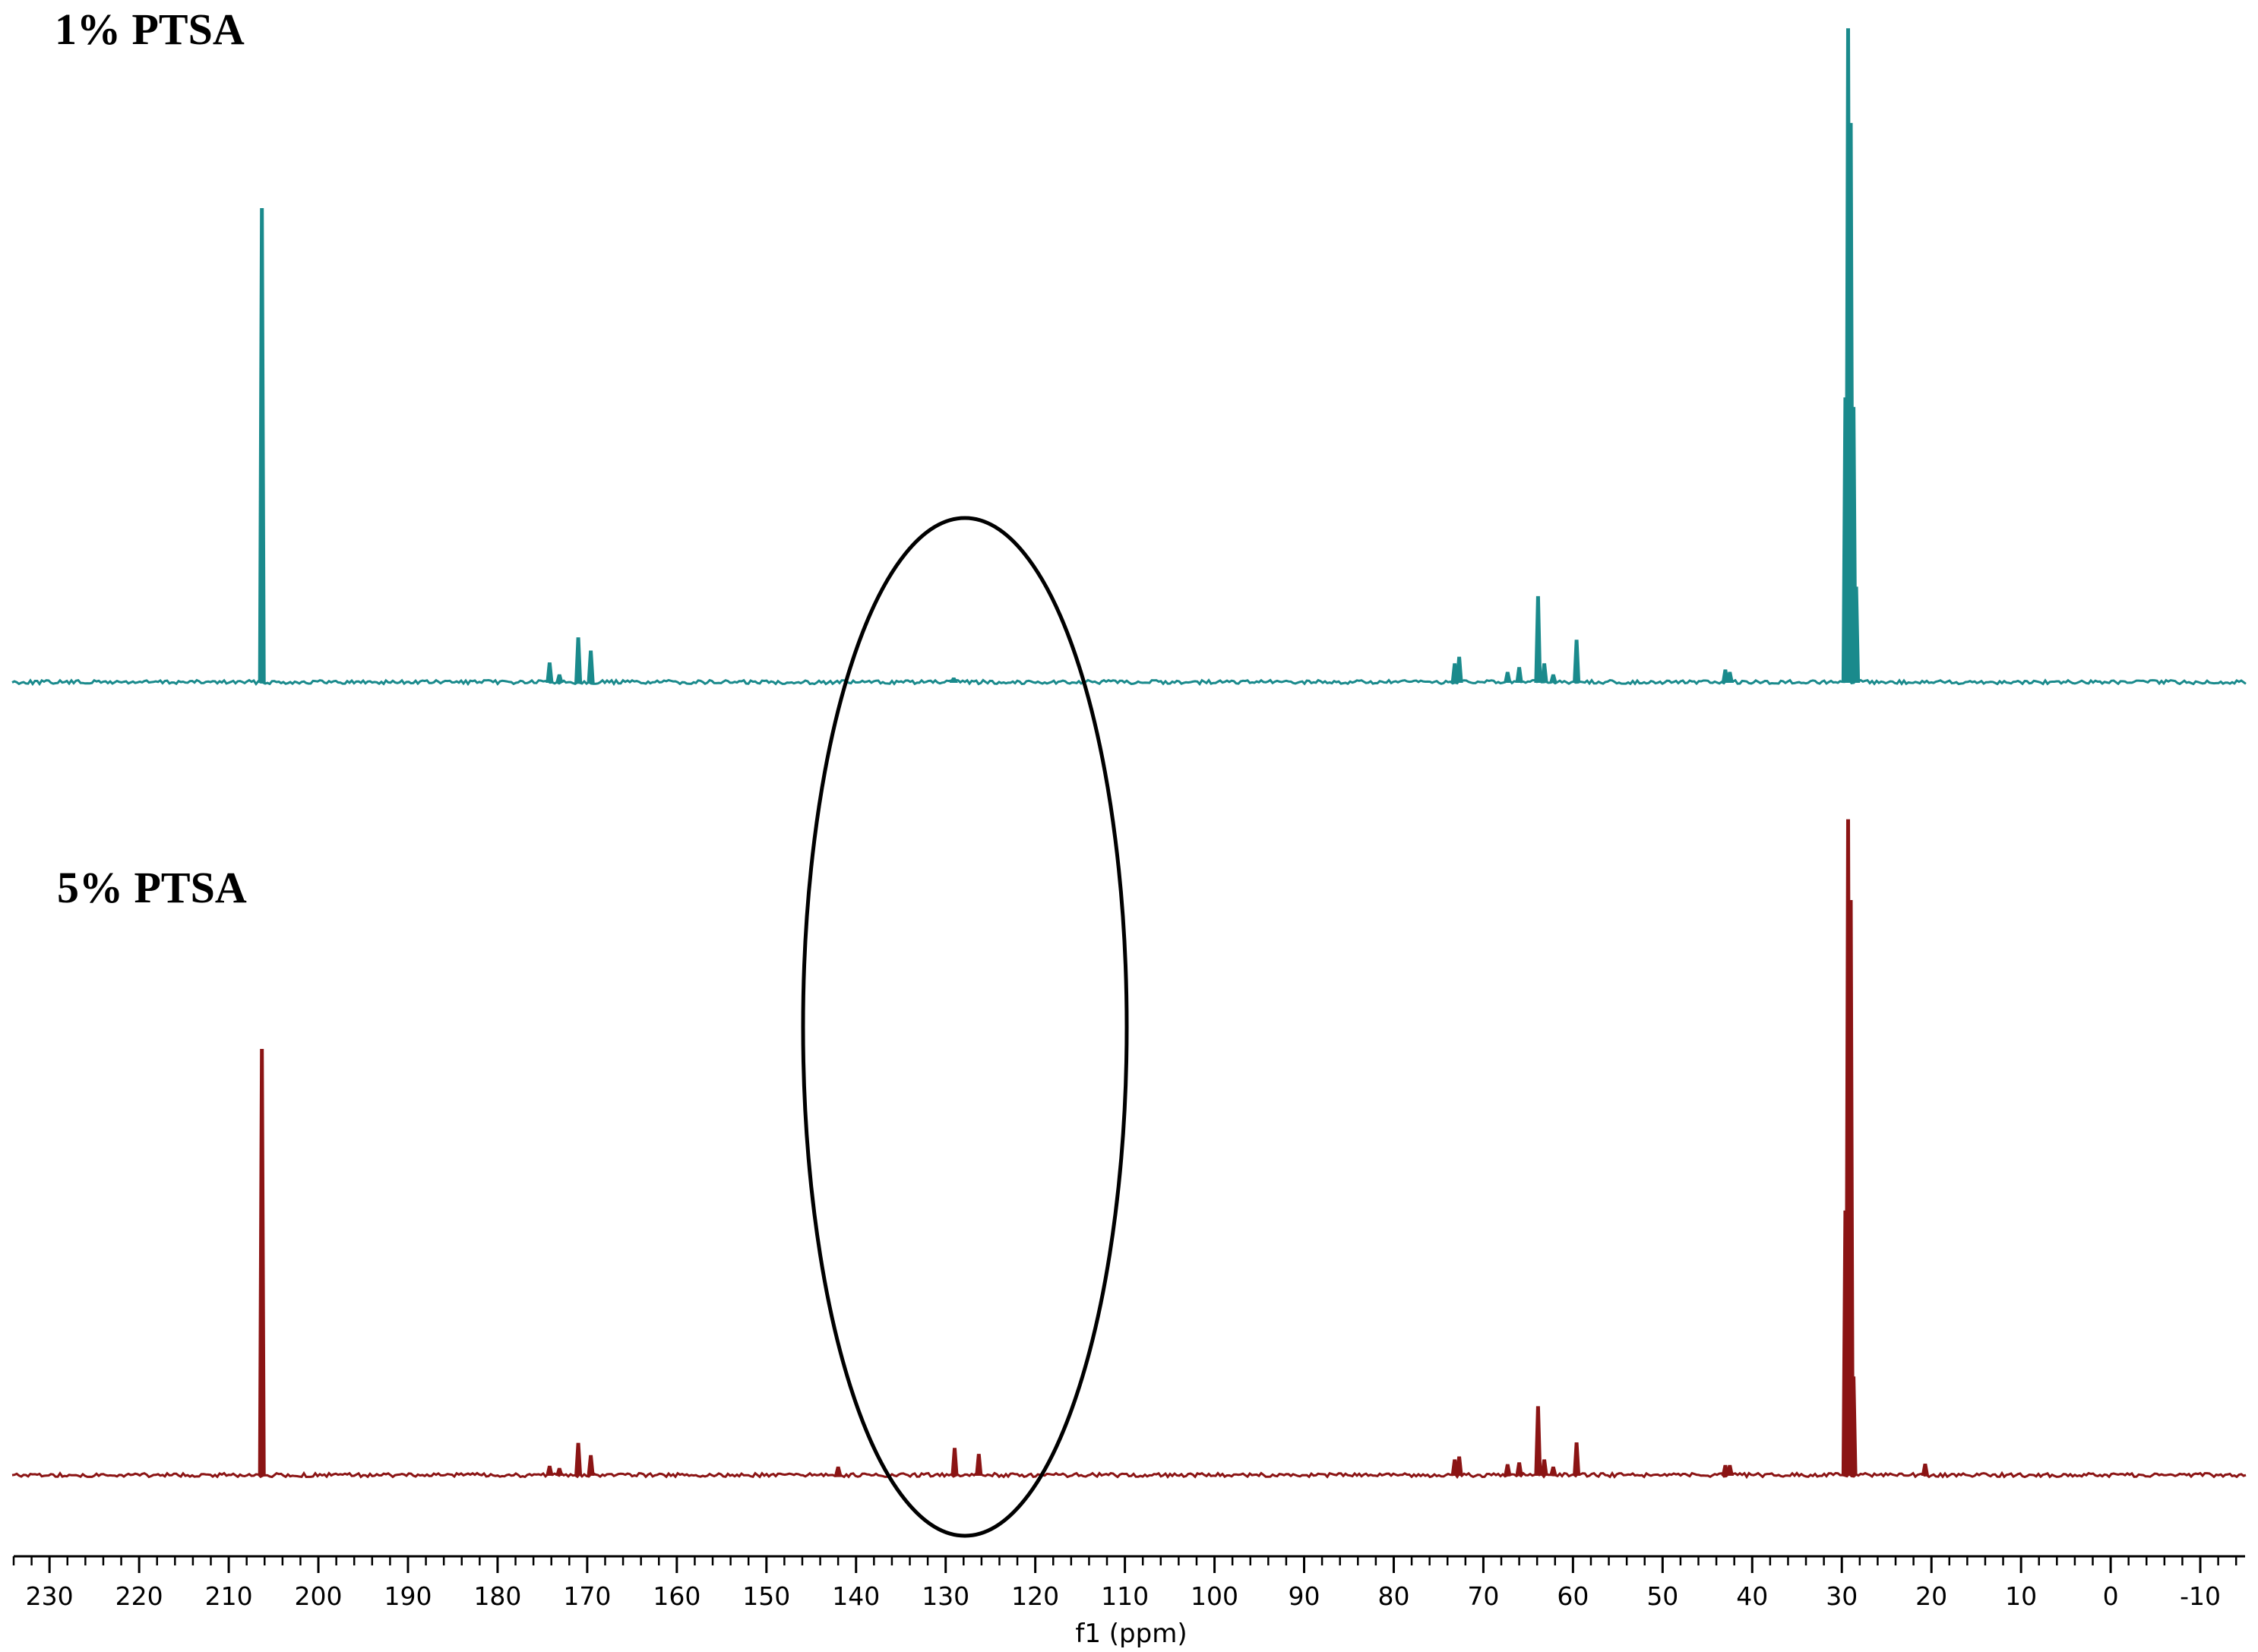  Describe the element at coordinates (1129, 1475) in the screenshot. I see `spectrum-2-baseline` at that location.